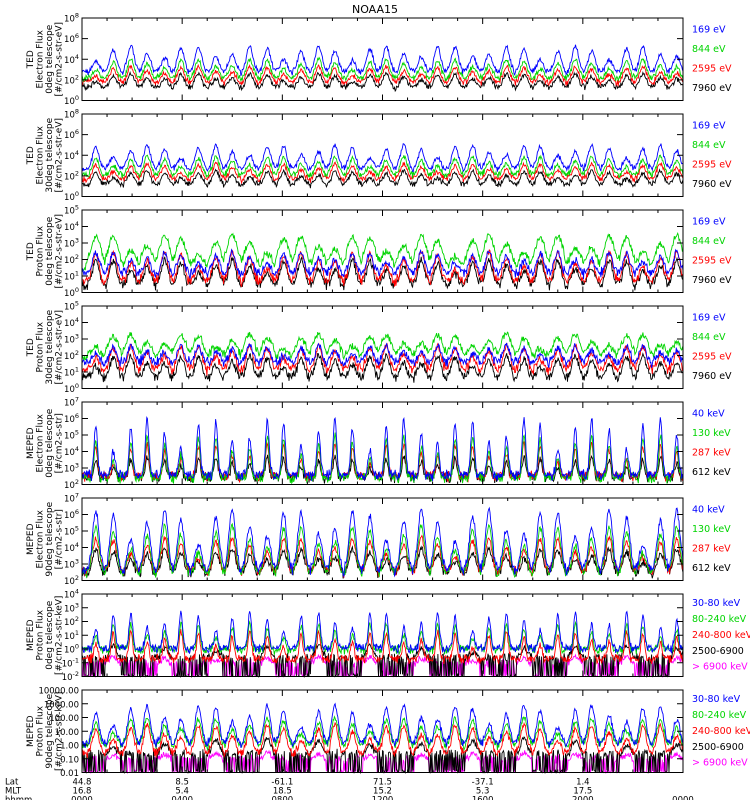 This screenshot has height=800, width=750. I want to click on time-row-value: 16.8, so click(82, 792).